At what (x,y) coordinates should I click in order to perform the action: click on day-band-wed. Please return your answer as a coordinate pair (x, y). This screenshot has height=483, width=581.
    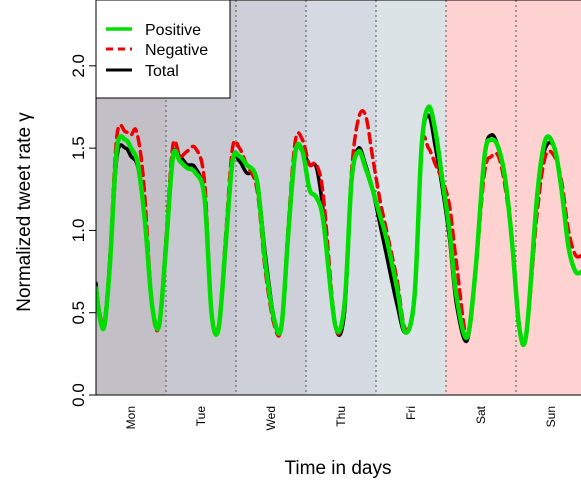
    Looking at the image, I should click on (271, 197).